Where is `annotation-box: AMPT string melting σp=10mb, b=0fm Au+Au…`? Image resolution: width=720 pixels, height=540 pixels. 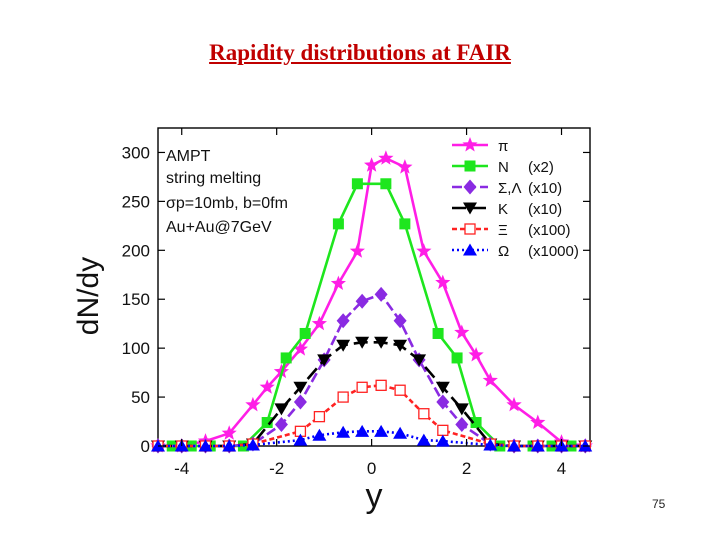 annotation-box: AMPT string melting σp=10mb, b=0fm Au+Au… is located at coordinates (227, 192).